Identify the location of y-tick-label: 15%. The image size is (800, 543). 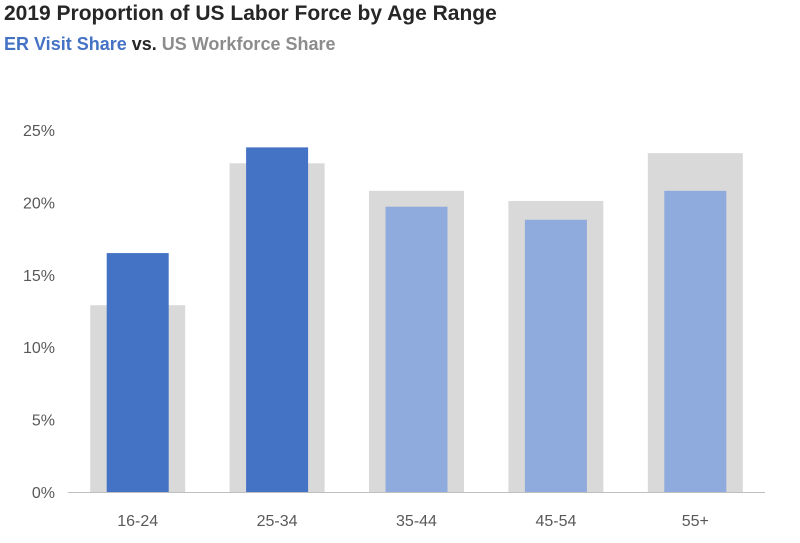
(39, 276).